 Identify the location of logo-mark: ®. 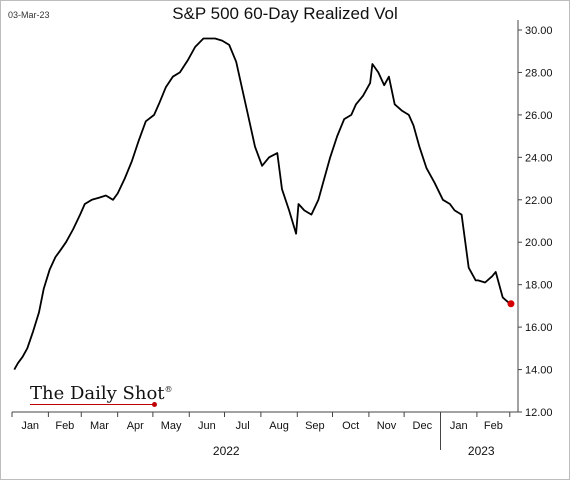
(168, 389).